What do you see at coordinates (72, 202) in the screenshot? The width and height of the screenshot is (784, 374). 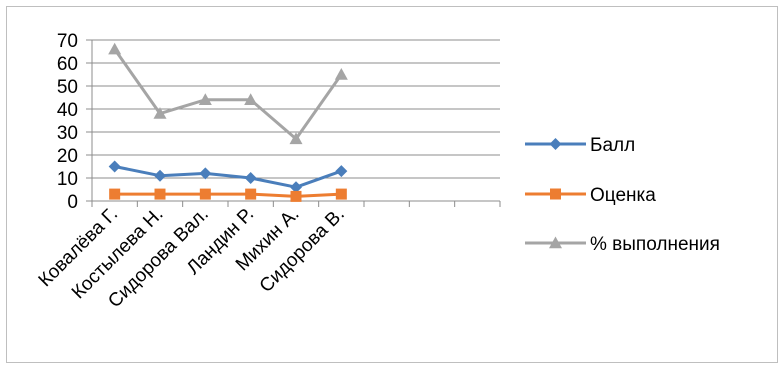 I see `y-tick-label: 0` at bounding box center [72, 202].